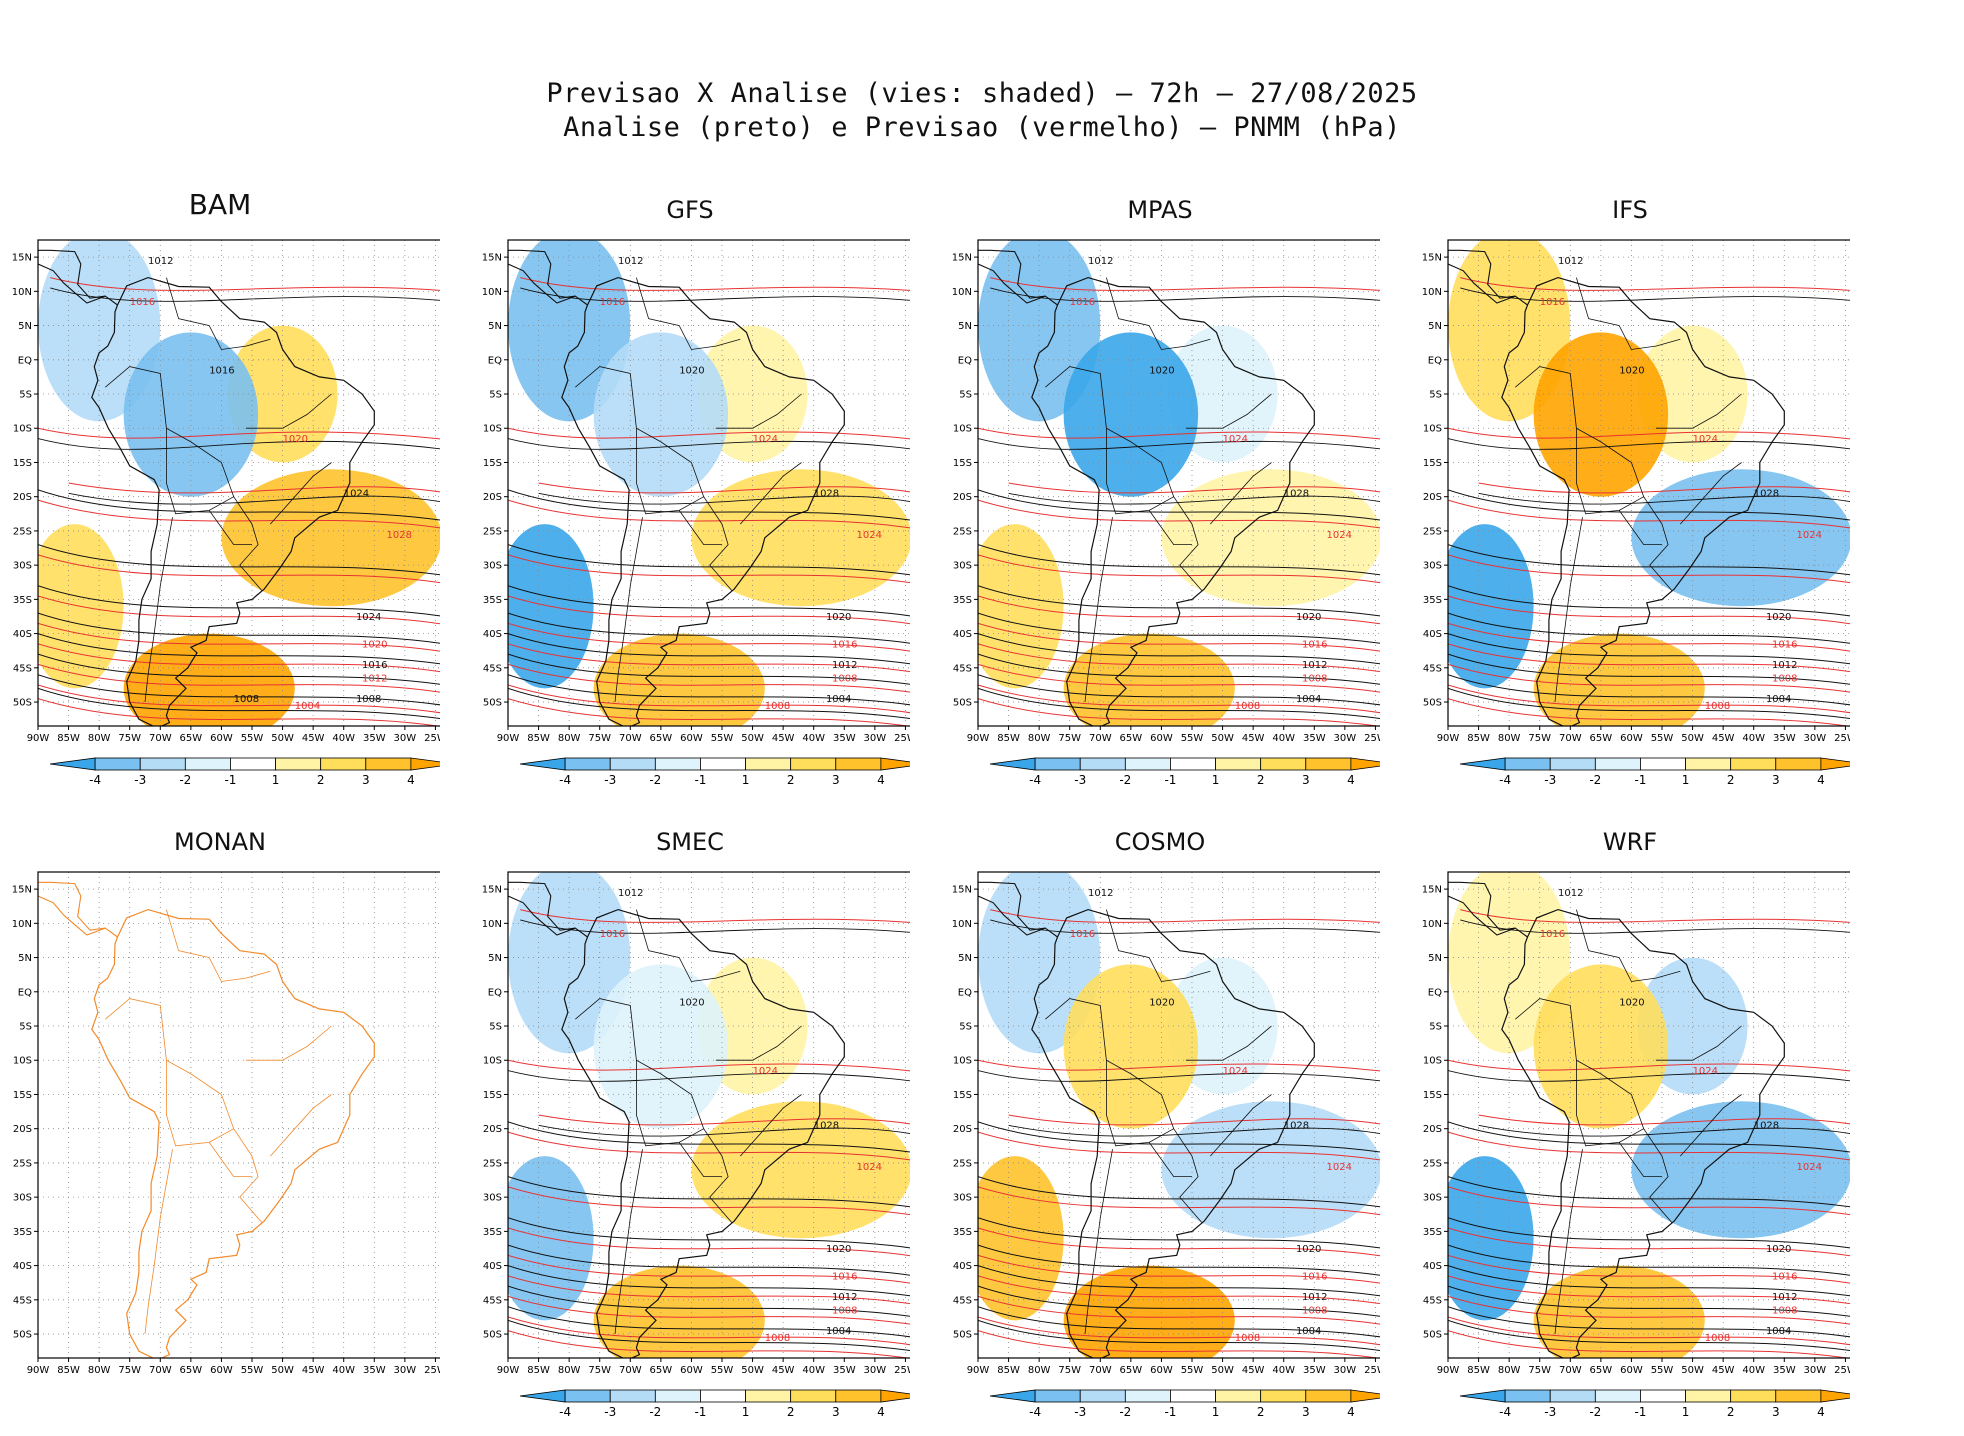  Describe the element at coordinates (492, 668) in the screenshot. I see `lat-tick-label: 45S` at that location.